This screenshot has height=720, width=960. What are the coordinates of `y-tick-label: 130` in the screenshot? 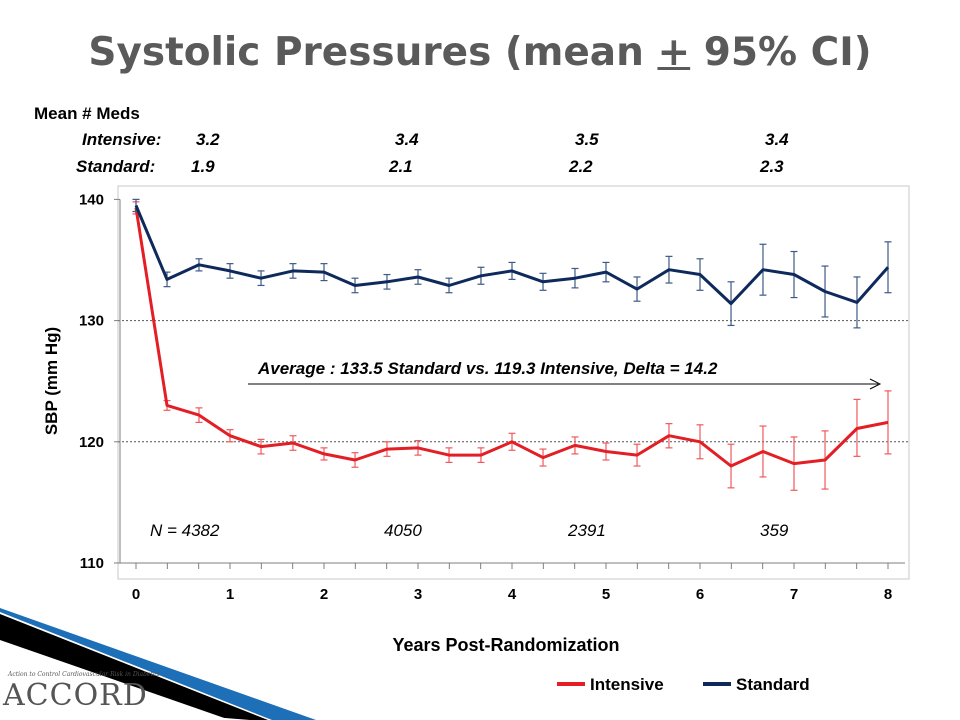 It's located at (91, 321).